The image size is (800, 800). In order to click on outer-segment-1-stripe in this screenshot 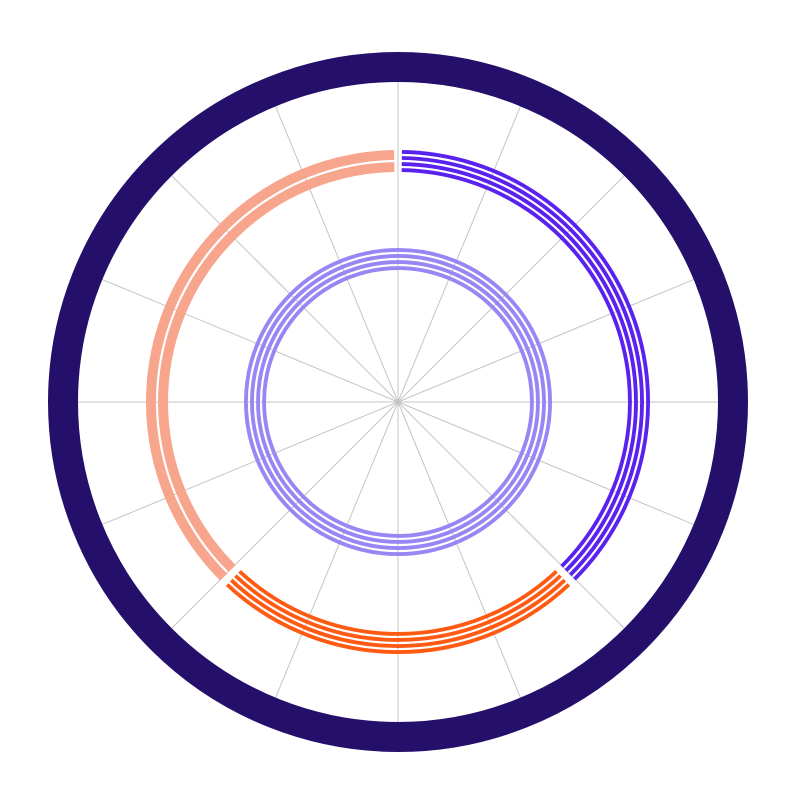, I will do `click(516, 368)`.